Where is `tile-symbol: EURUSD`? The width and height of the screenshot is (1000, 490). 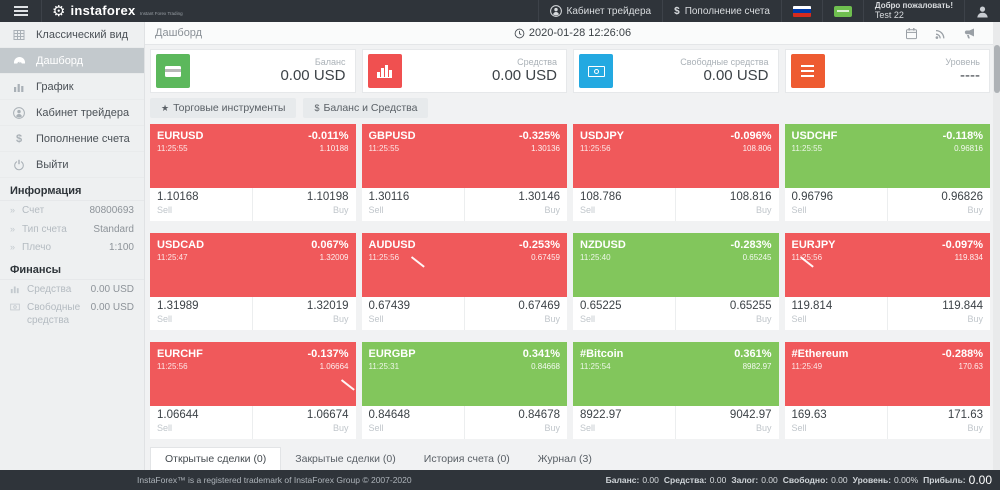 tile-symbol: EURUSD is located at coordinates (180, 136).